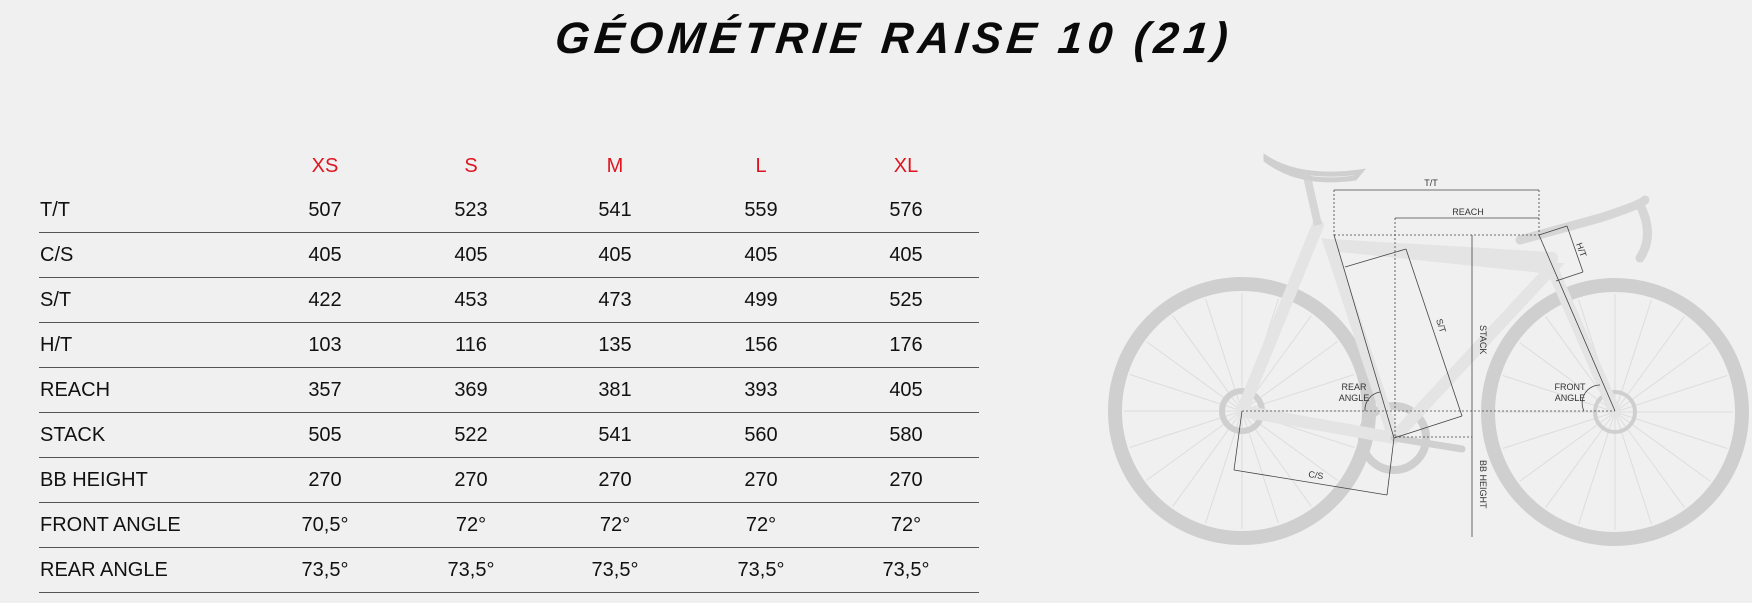 This screenshot has height=603, width=1752. I want to click on row-label: FRONT ANGLE, so click(110, 525).